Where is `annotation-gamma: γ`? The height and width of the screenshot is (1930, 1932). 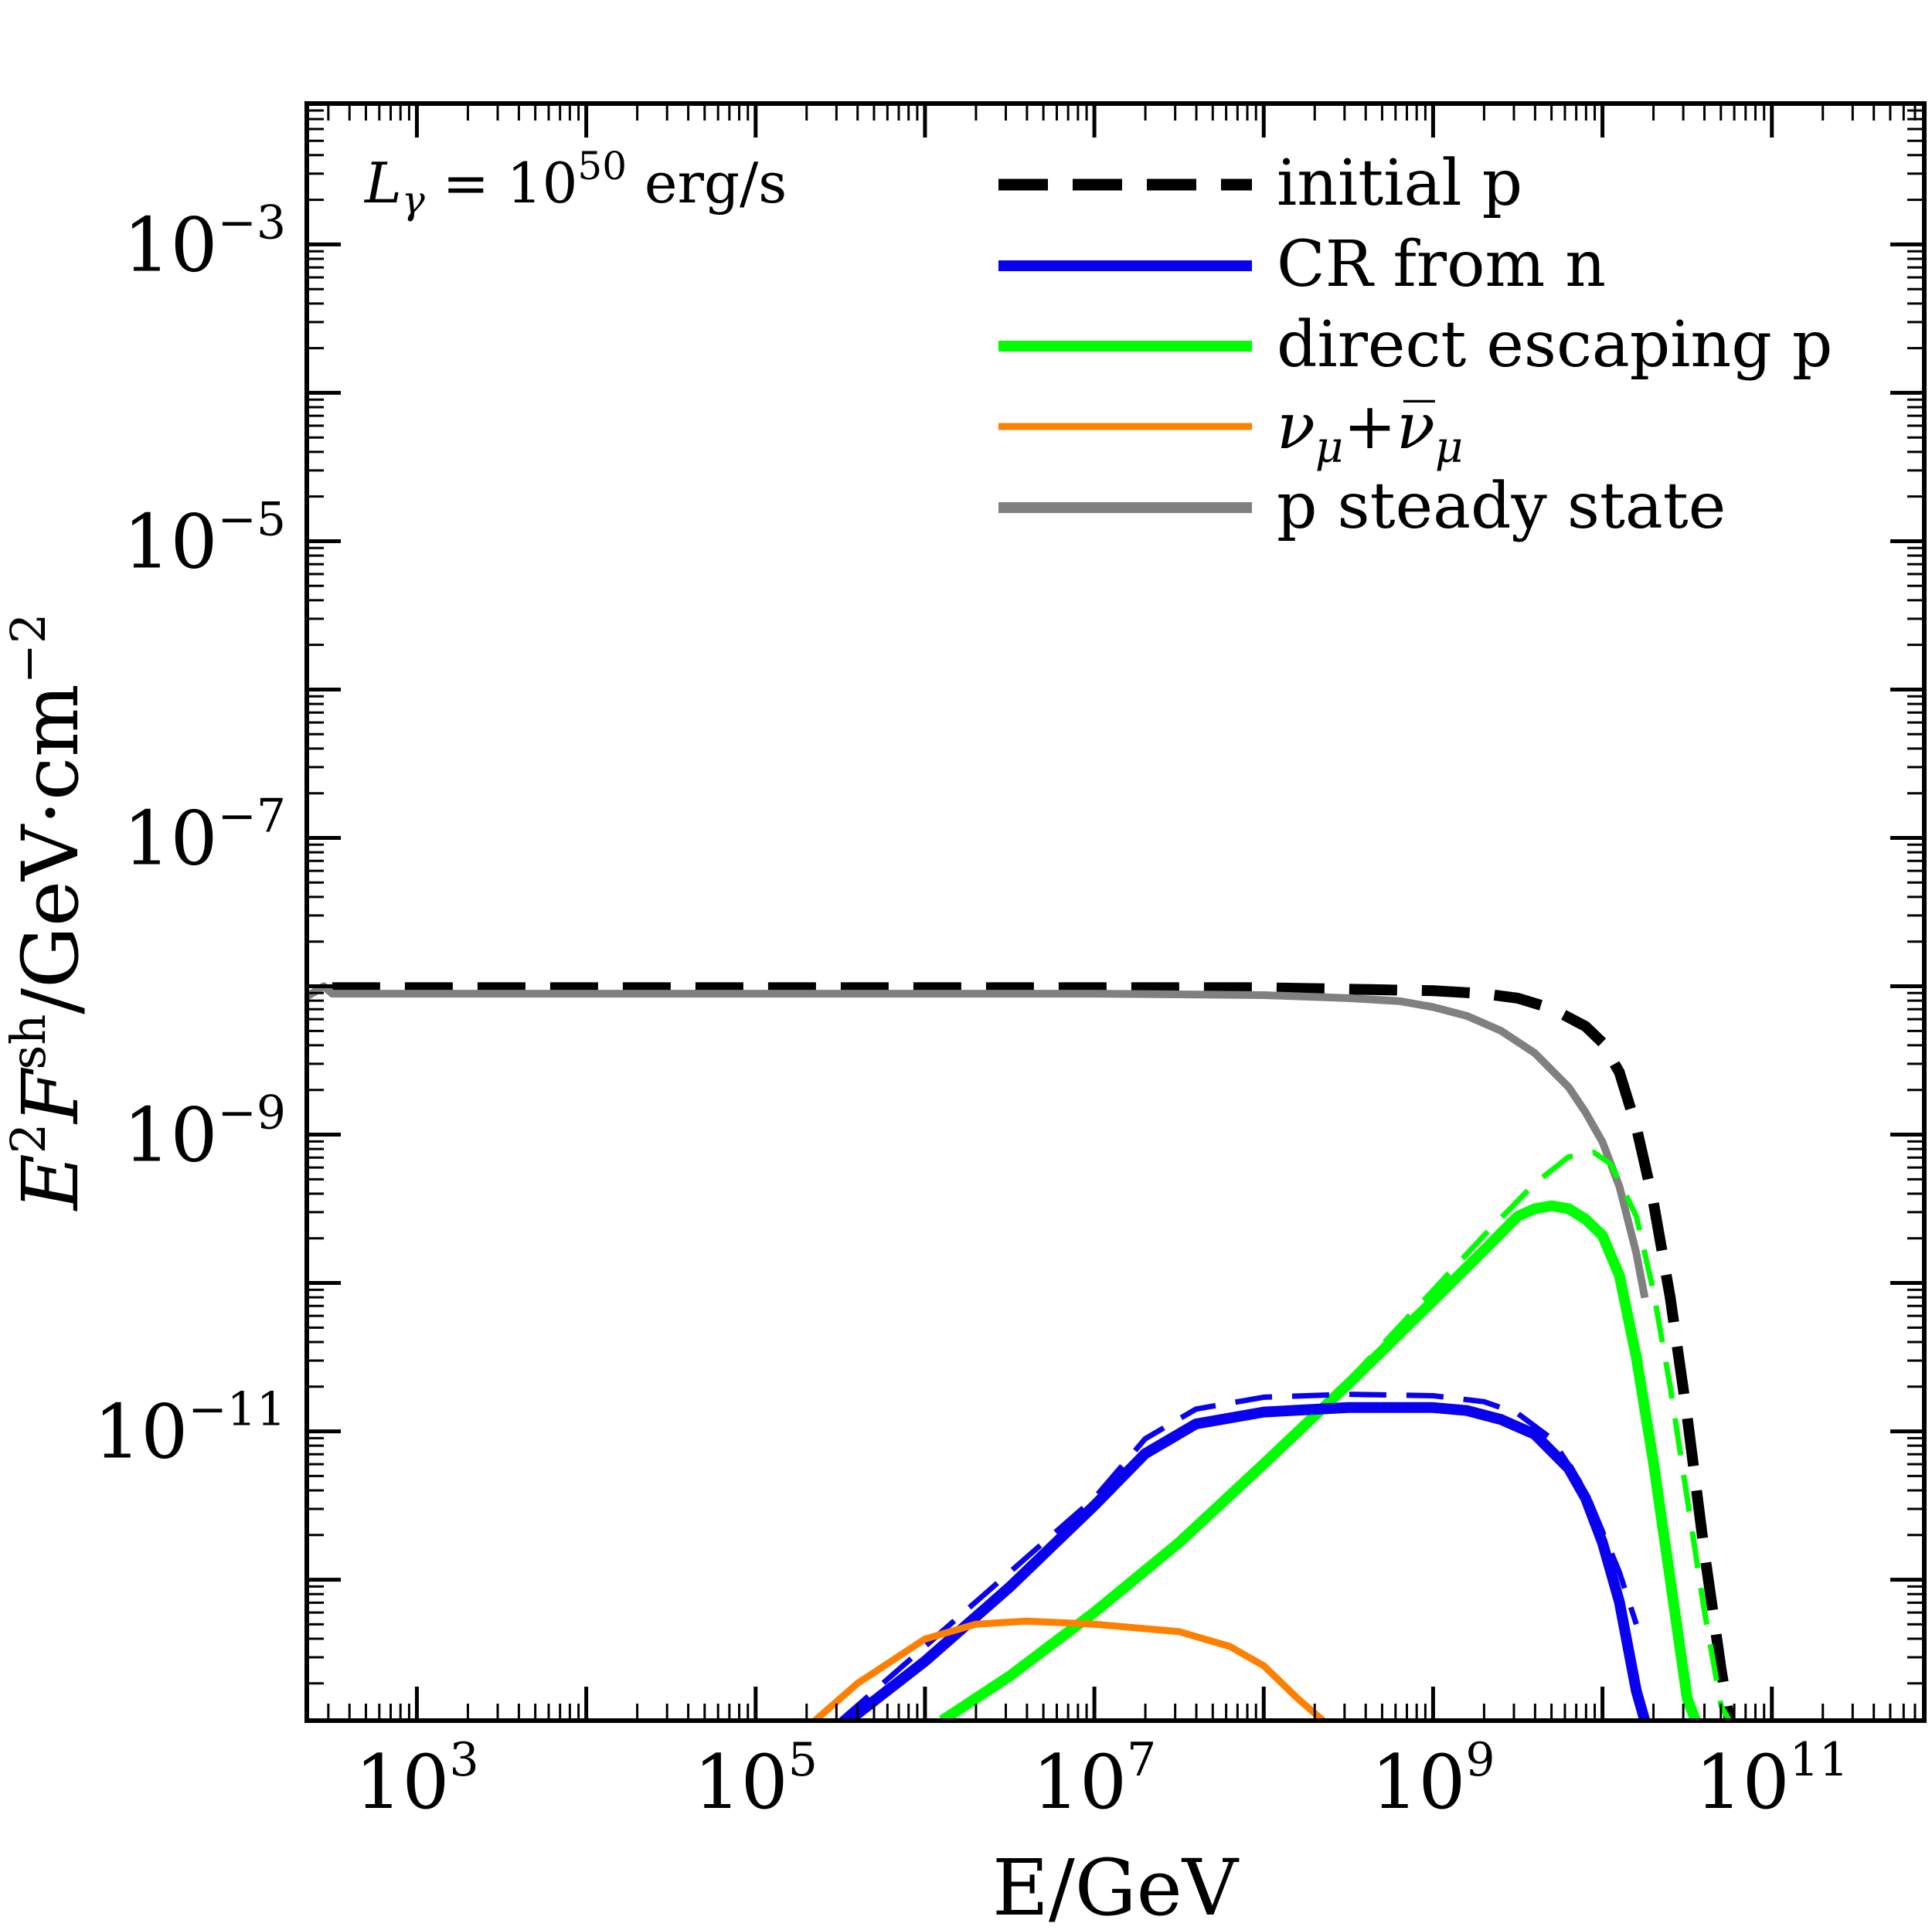
annotation-gamma: γ is located at coordinates (414, 200).